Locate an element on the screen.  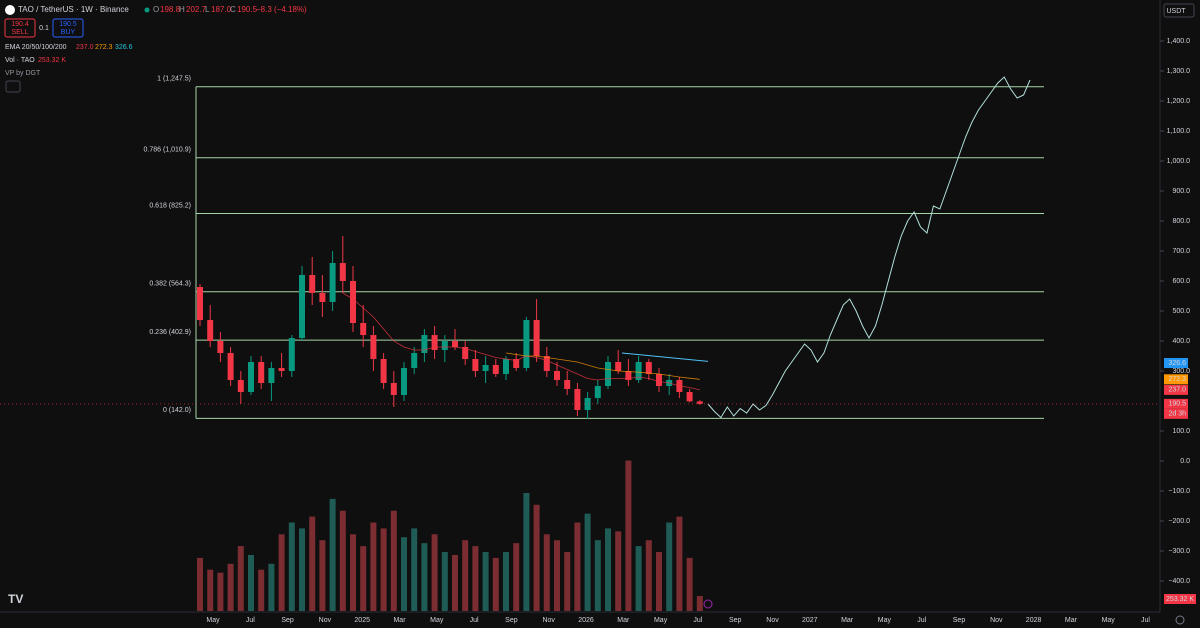
vp-legend: VP by DGT is located at coordinates (23, 73).